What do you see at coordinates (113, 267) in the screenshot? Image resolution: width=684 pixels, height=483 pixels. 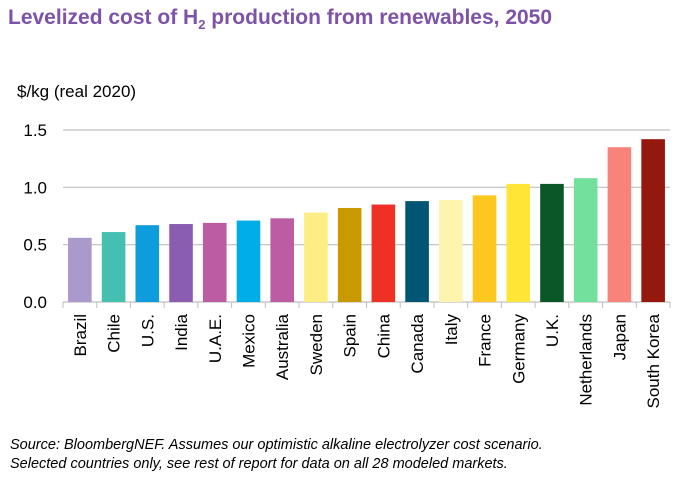 I see `bar-chile` at bounding box center [113, 267].